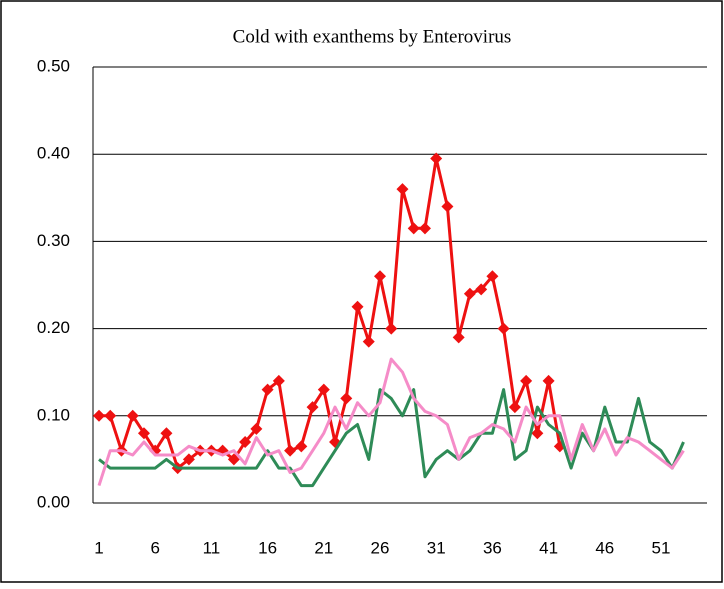 The image size is (724, 589). What do you see at coordinates (492, 547) in the screenshot?
I see `x-tick-label: 36` at bounding box center [492, 547].